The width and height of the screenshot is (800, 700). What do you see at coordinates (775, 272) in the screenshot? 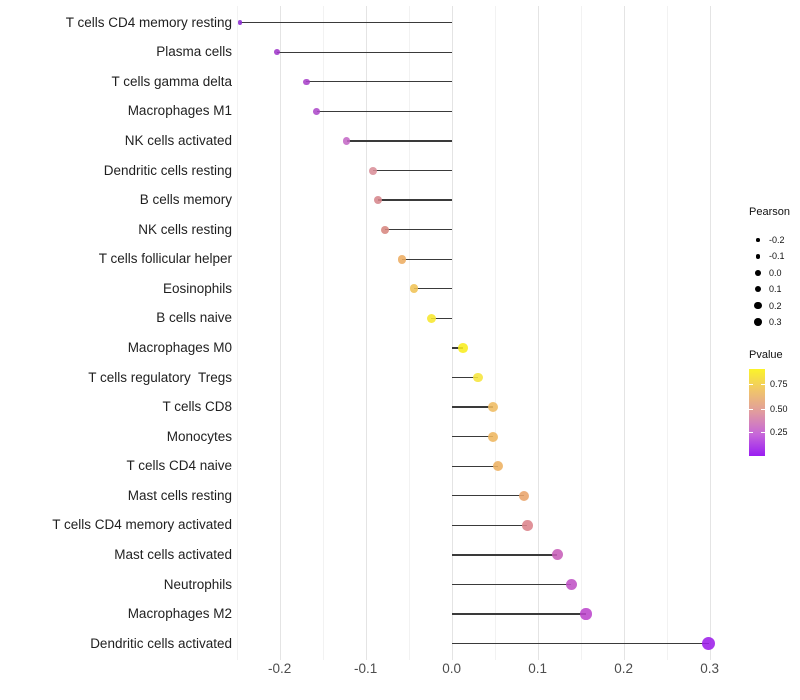
I see `size-legend-item-label: 0.0` at bounding box center [775, 272].